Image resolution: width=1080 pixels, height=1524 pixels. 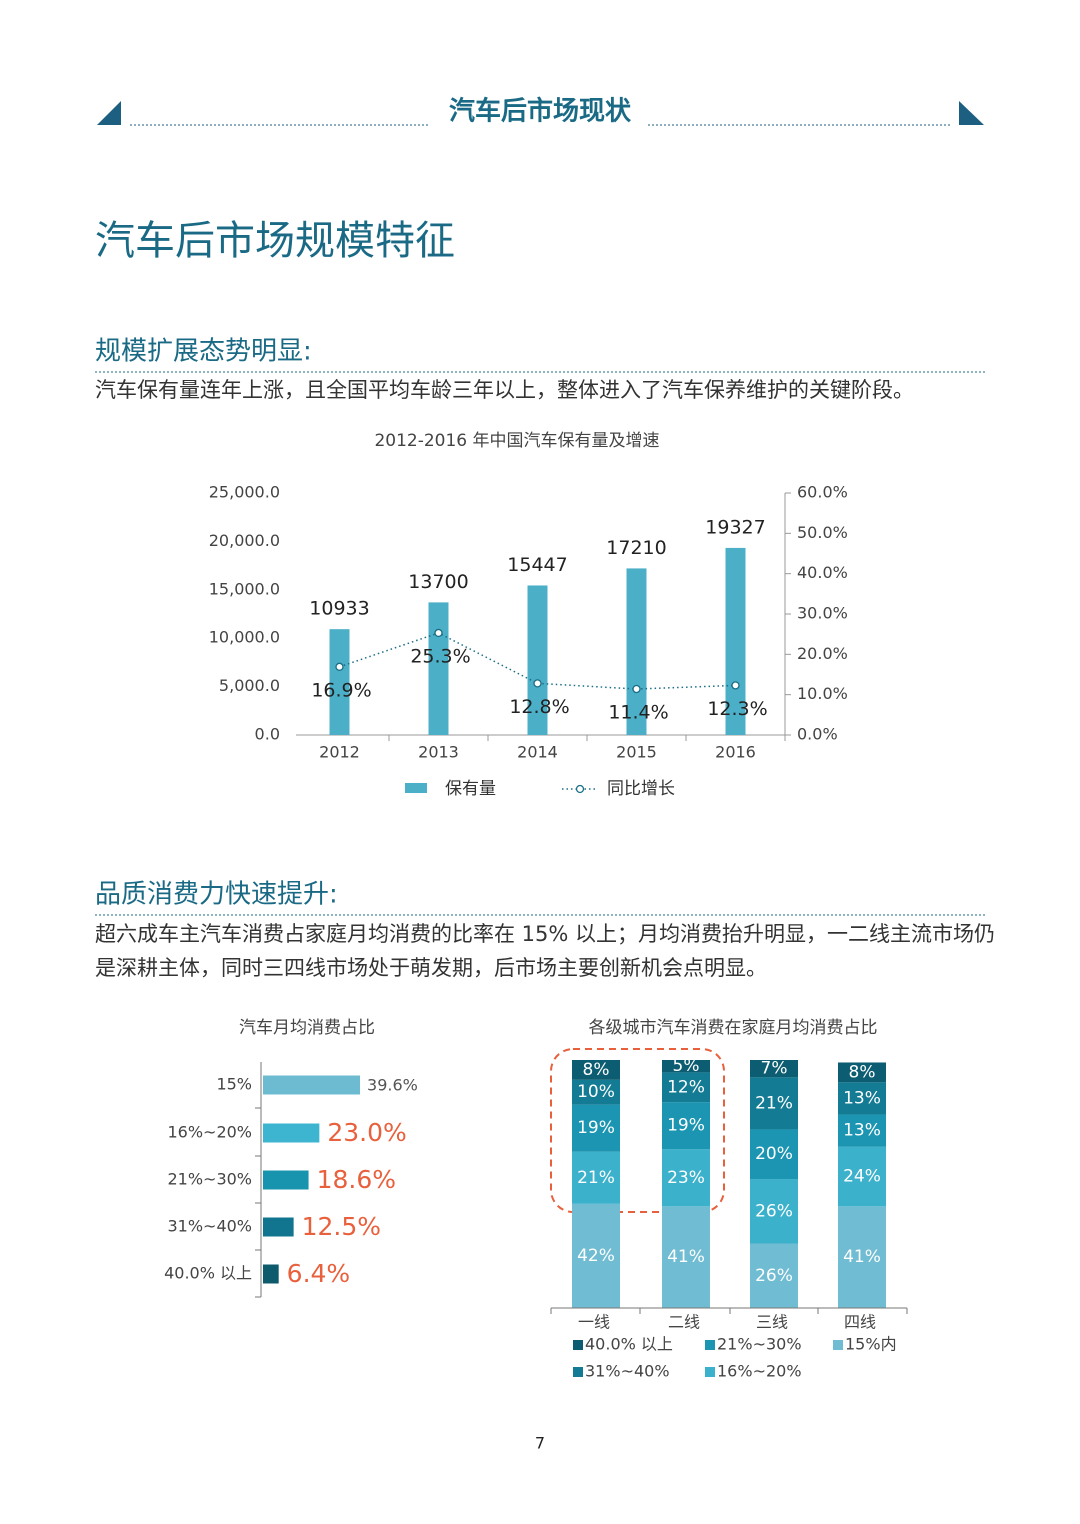 What do you see at coordinates (735, 752) in the screenshot?
I see `x-tick-label: 2016` at bounding box center [735, 752].